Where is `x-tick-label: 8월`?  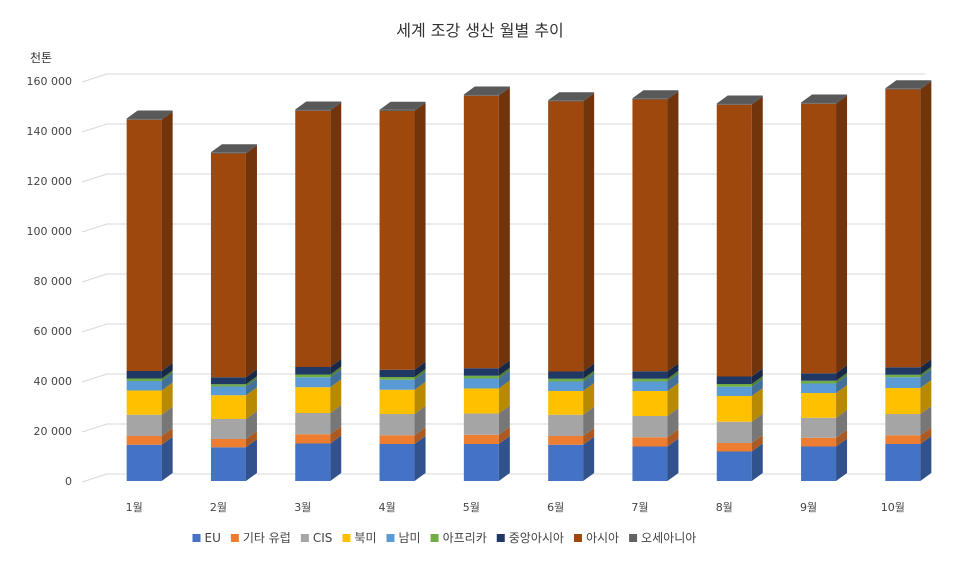 x-tick-label: 8월 is located at coordinates (724, 507).